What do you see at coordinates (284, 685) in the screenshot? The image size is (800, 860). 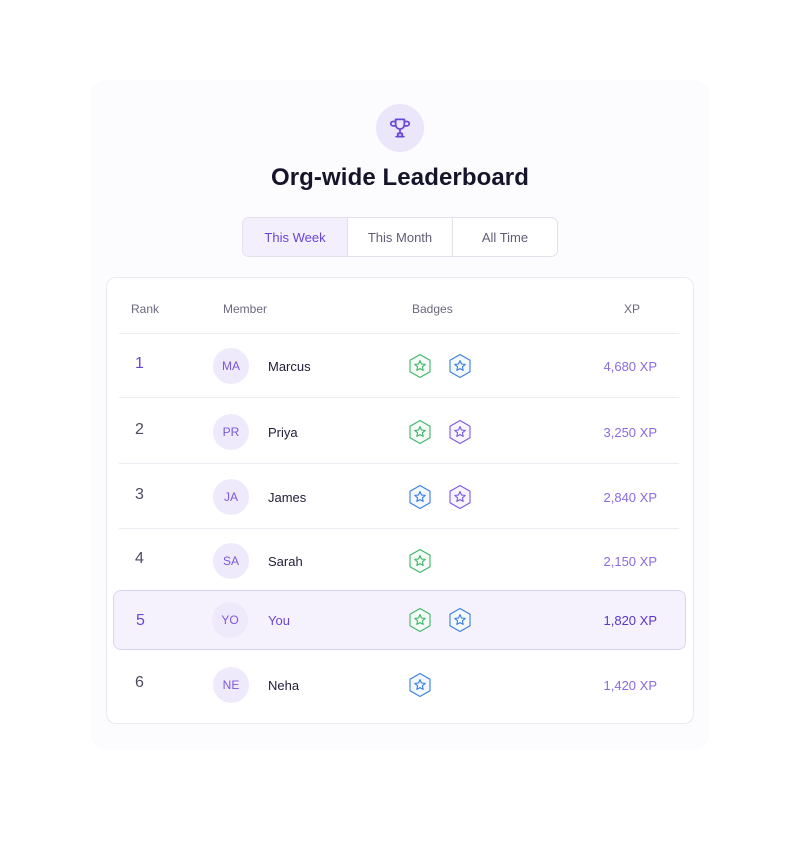 I see `member-name: Neha` at bounding box center [284, 685].